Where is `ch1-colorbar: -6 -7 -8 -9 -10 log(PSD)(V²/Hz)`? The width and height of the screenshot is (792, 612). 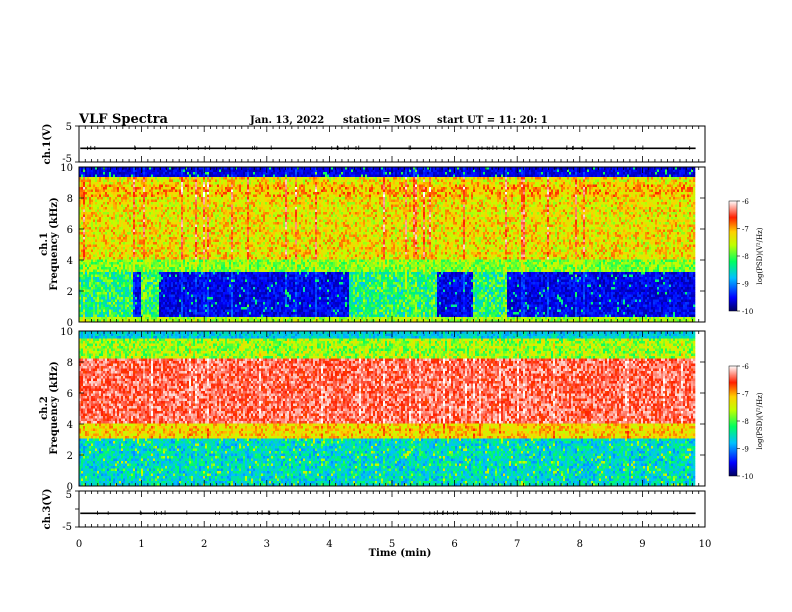
ch1-colorbar: -6 -7 -8 -9 -10 log(PSD)(V²/Hz) is located at coordinates (746, 257).